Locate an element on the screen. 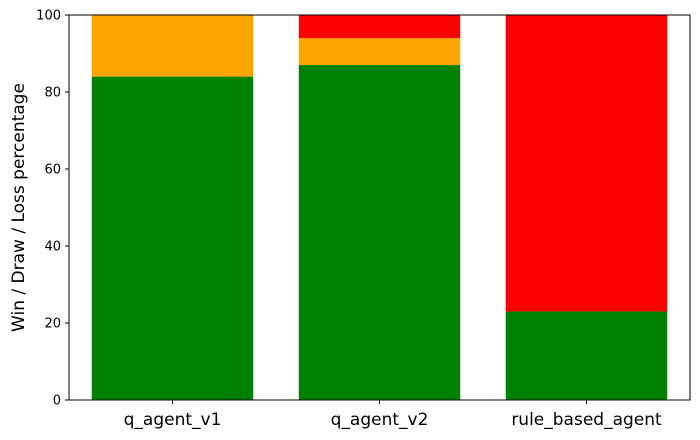 Image resolution: width=700 pixels, height=440 pixels. y-axis-label: Win / Draw / Loss percentage is located at coordinates (19, 207).